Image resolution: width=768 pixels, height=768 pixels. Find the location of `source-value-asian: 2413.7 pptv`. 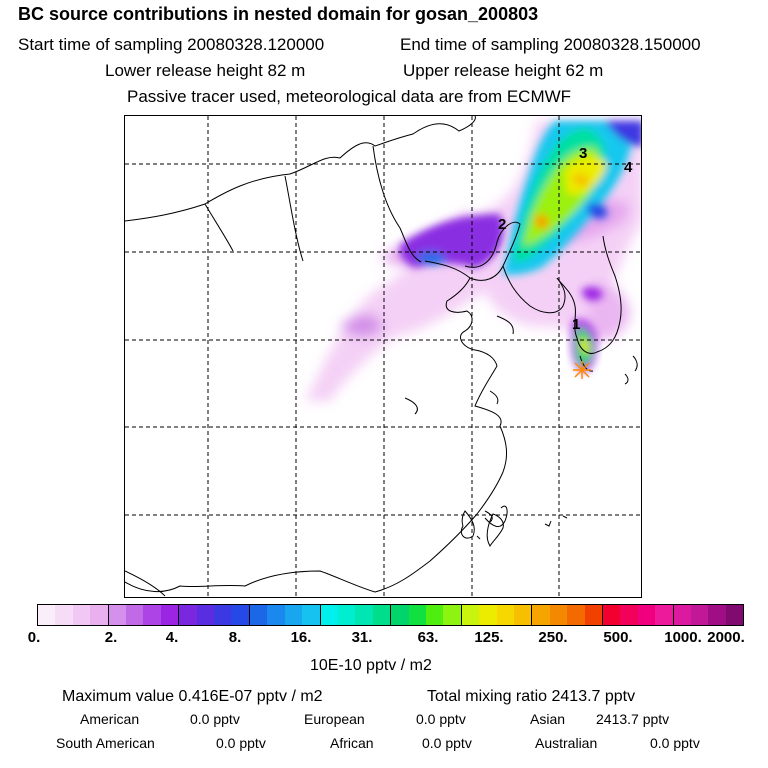

source-value-asian: 2413.7 pptv is located at coordinates (633, 719).